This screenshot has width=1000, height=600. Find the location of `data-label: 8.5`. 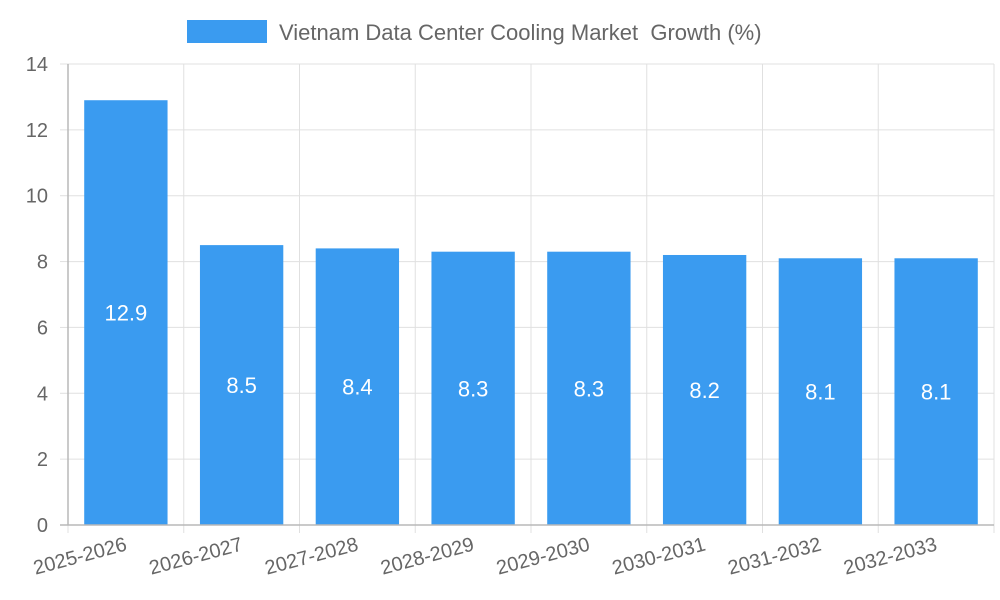

data-label: 8.5 is located at coordinates (241, 385).